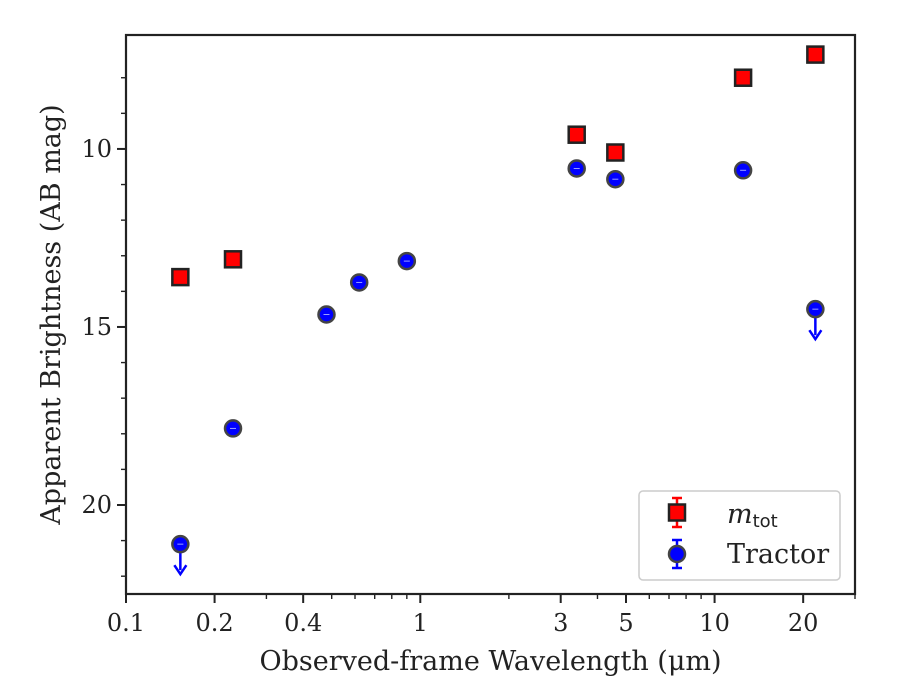 The width and height of the screenshot is (900, 700). I want to click on y-tick-label: 20, so click(96, 505).